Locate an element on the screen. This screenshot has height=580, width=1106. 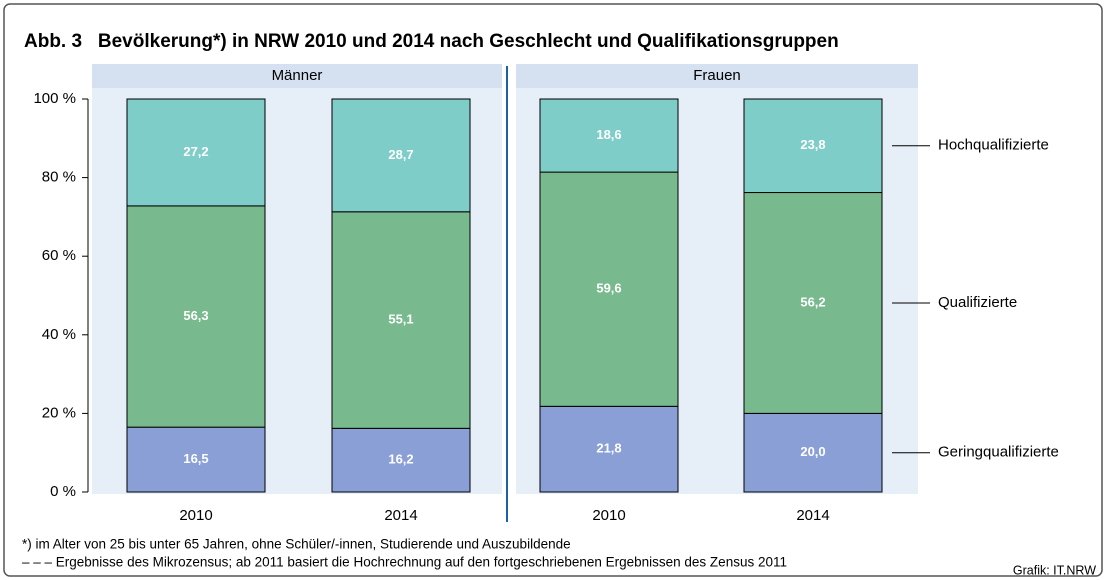
legend-label: Hochqualifizierte is located at coordinates (993, 145).